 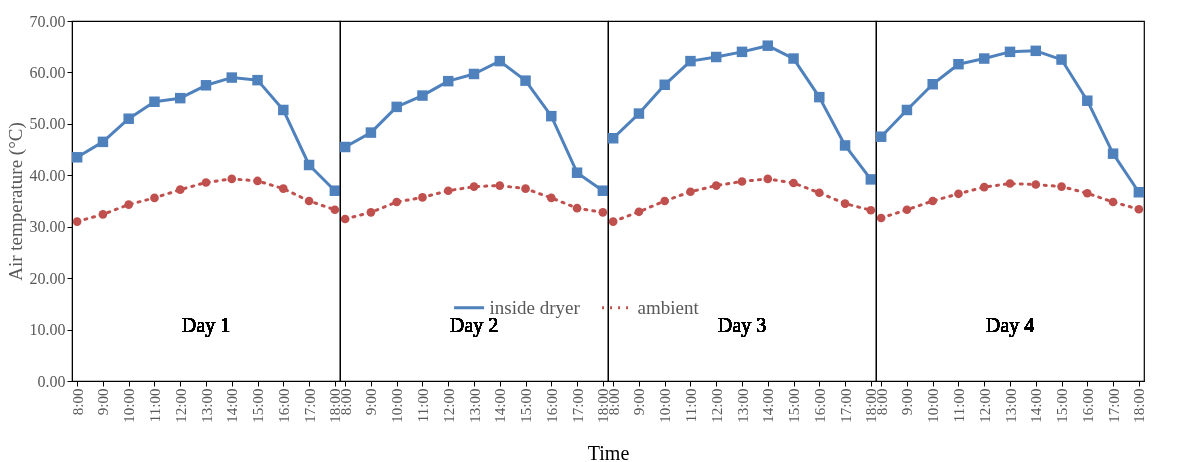 What do you see at coordinates (1139, 405) in the screenshot?
I see `x-tick-label: 18:00` at bounding box center [1139, 405].